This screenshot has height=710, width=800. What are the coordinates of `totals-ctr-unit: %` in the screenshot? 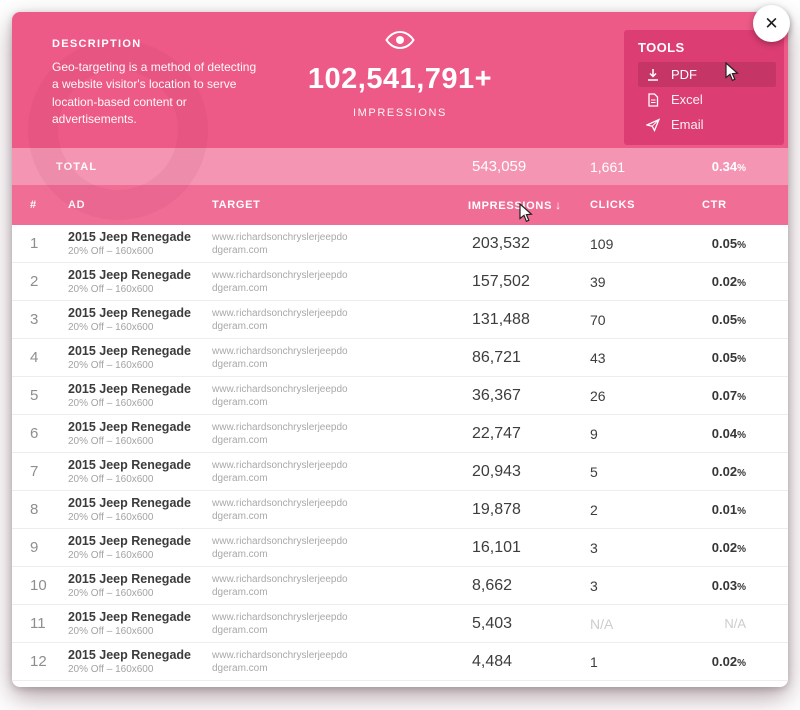 It's located at (741, 168).